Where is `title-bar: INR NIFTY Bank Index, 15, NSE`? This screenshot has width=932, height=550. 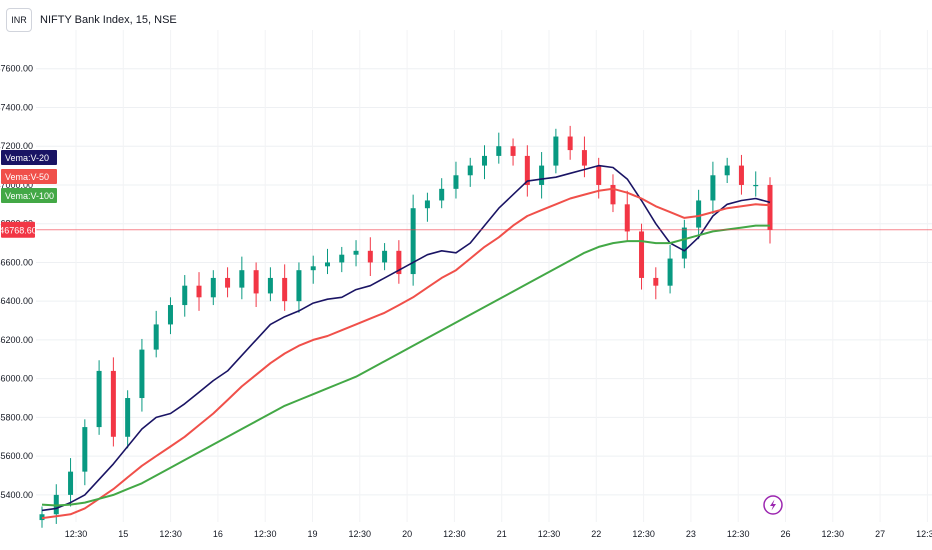
title-bar: INR NIFTY Bank Index, 15, NSE is located at coordinates (91, 20).